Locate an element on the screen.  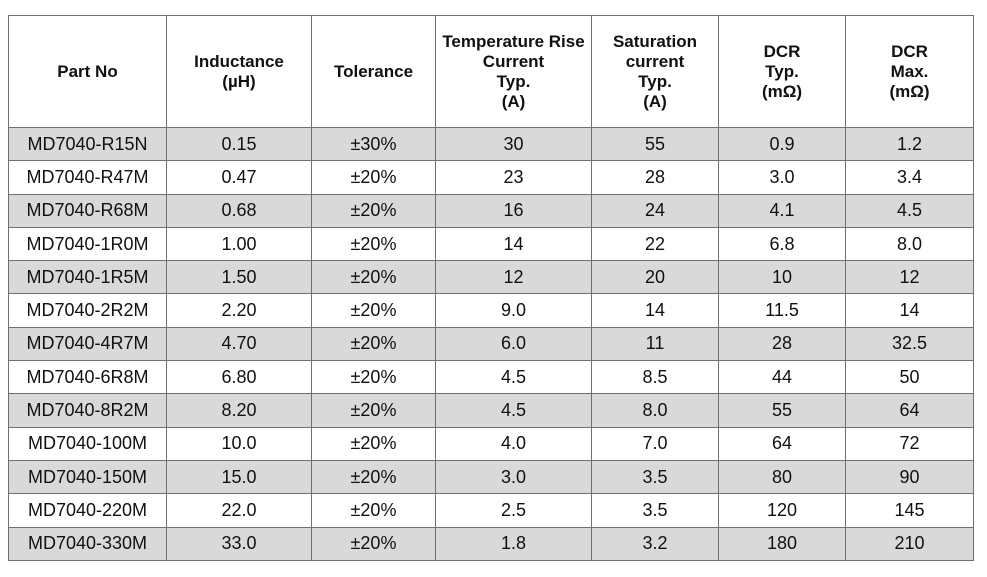
table-row: MD7040-R68M 0.68 ±20% 16 24 4.1 4.5 is located at coordinates (491, 210).